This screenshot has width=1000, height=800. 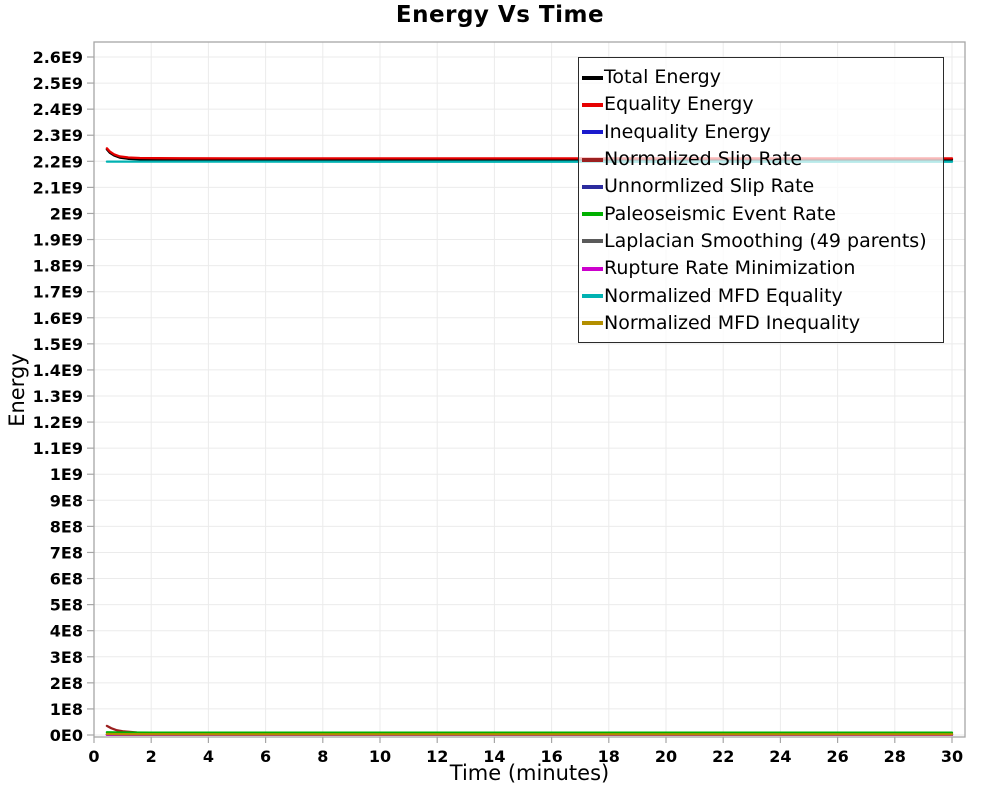 I want to click on legend-item: Inequality Energy, so click(x=762, y=132).